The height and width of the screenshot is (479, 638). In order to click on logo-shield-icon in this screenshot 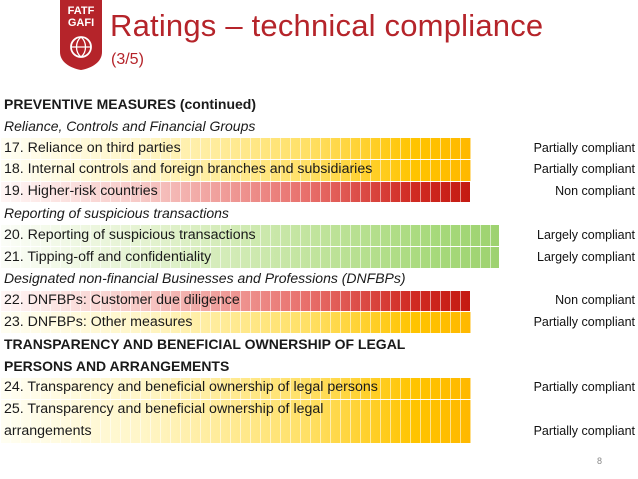, I will do `click(81, 35)`.